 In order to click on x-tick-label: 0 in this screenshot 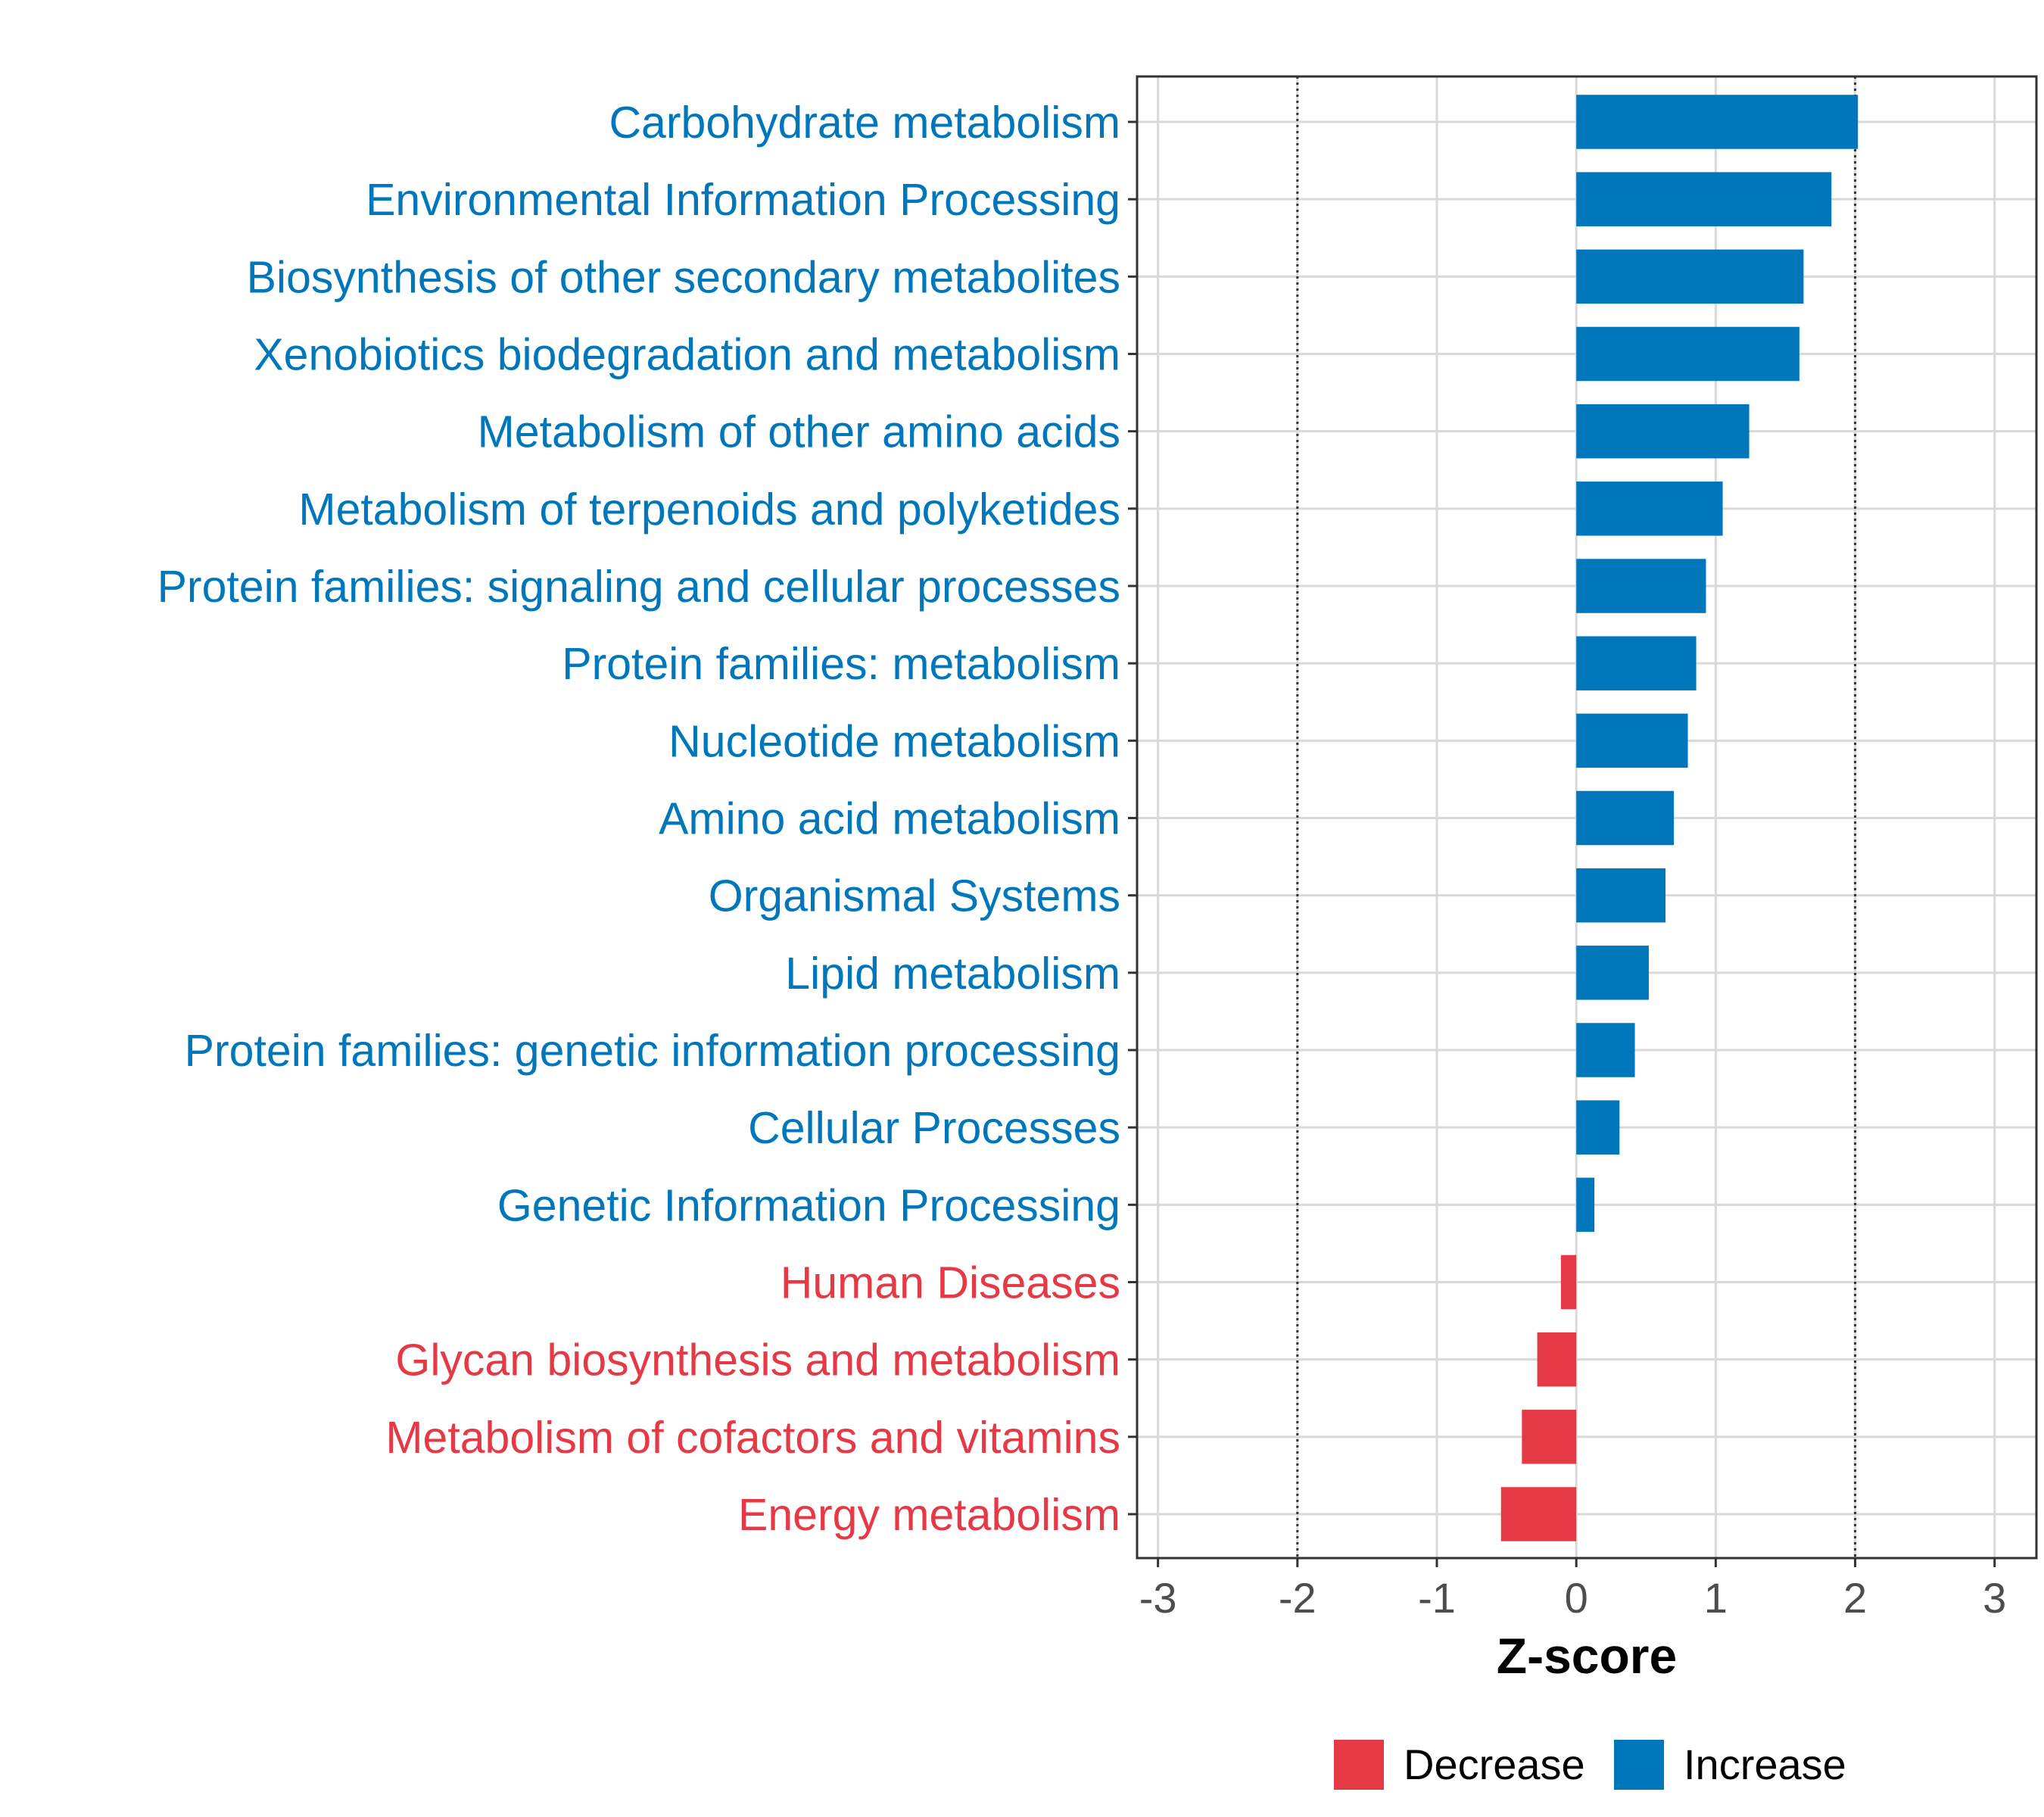, I will do `click(1577, 1598)`.